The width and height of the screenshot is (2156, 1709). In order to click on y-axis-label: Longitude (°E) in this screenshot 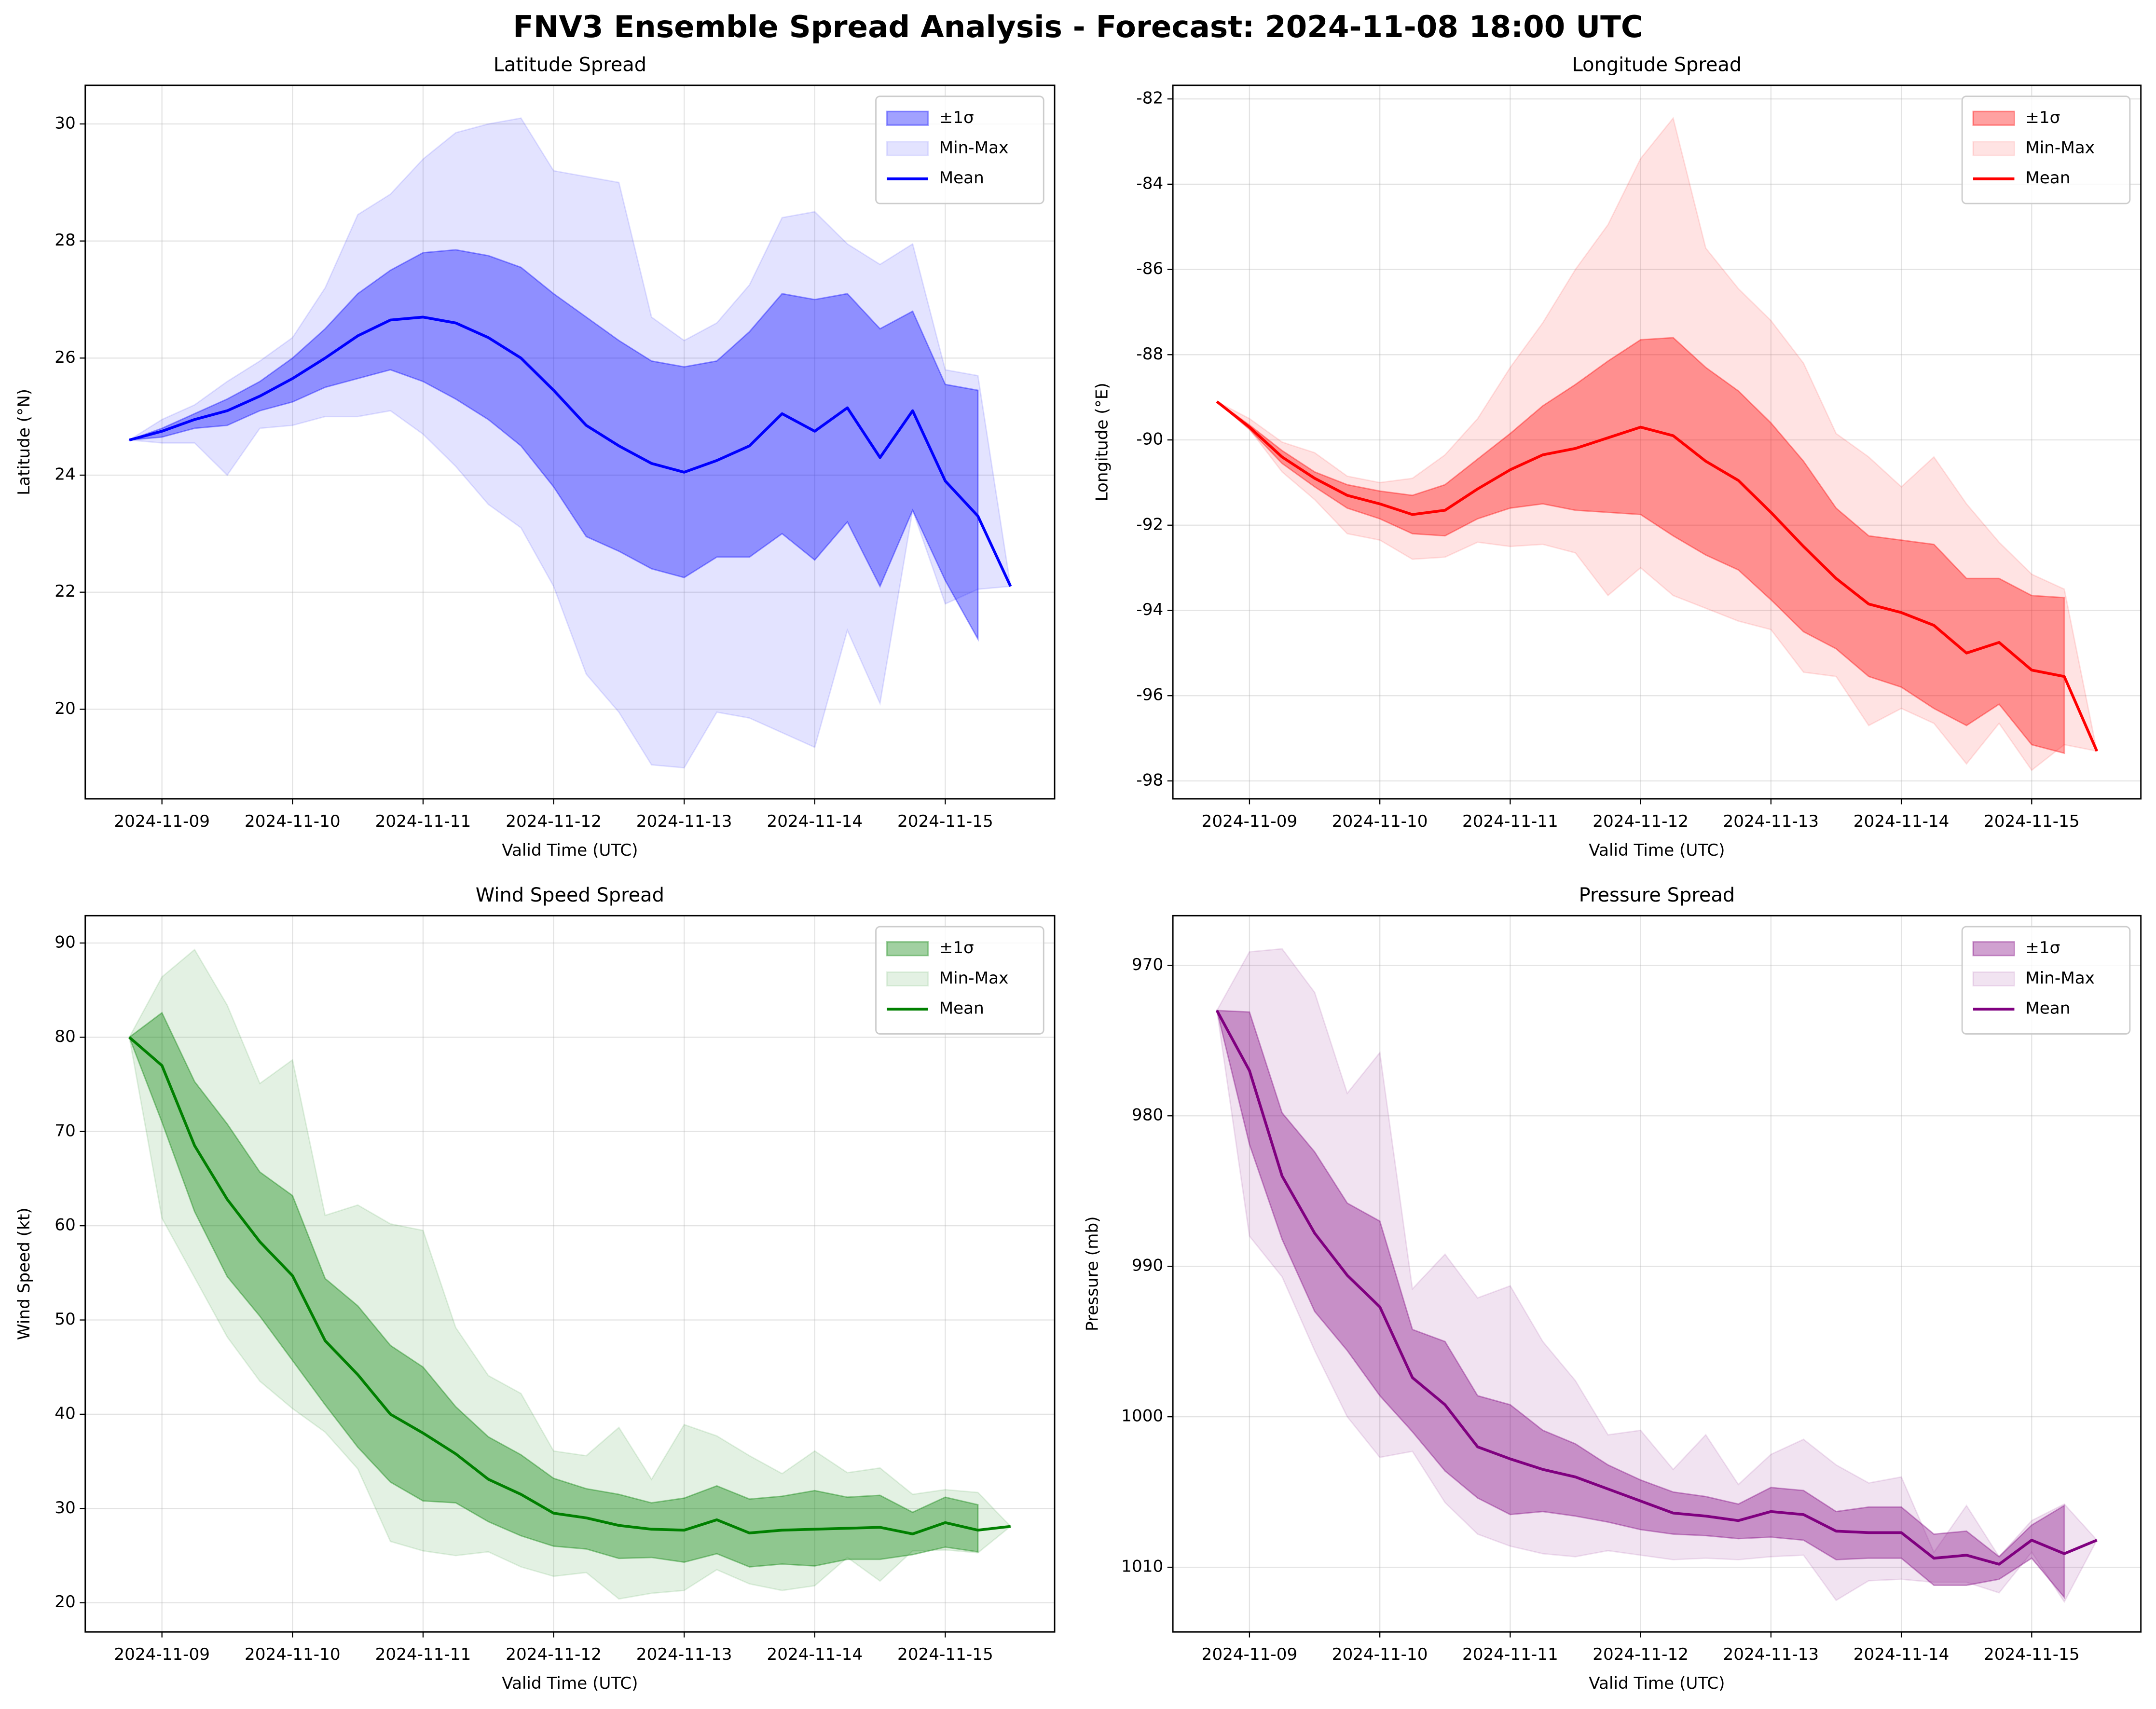, I will do `click(1102, 442)`.